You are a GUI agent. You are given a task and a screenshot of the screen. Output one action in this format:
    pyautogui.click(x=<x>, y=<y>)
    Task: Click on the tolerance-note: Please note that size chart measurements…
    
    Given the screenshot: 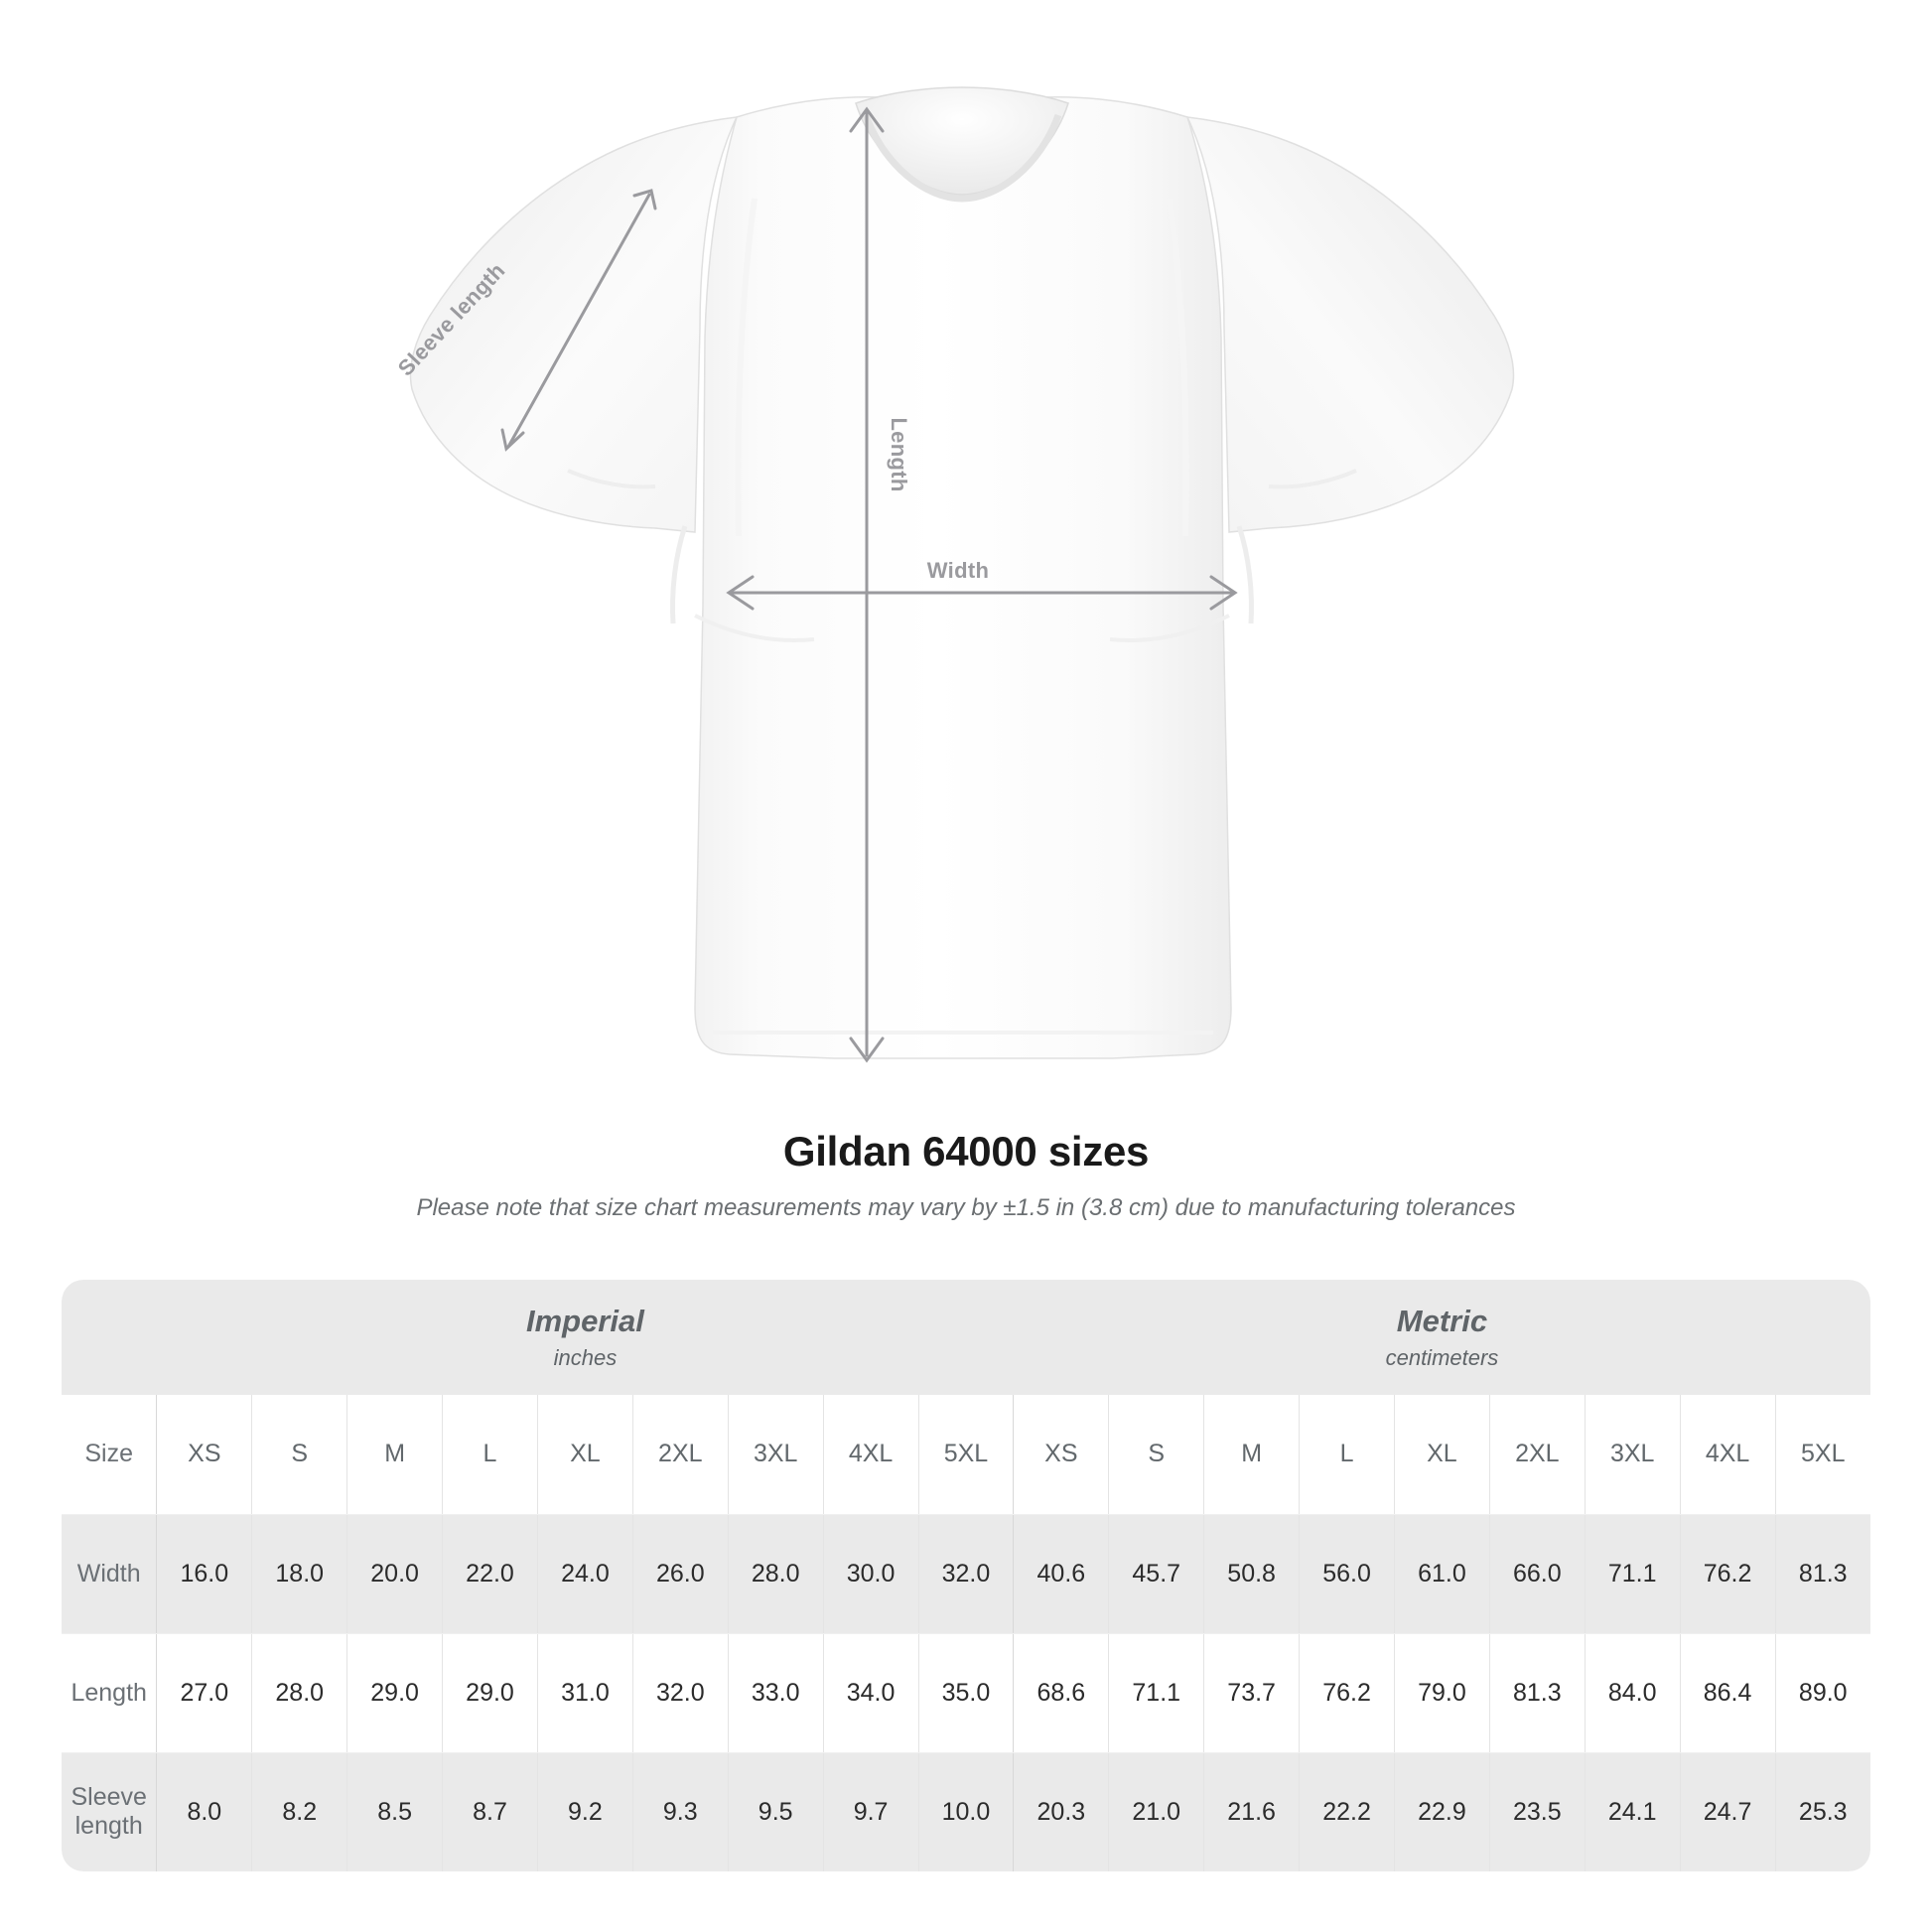 What is the action you would take?
    pyautogui.click(x=966, y=1208)
    